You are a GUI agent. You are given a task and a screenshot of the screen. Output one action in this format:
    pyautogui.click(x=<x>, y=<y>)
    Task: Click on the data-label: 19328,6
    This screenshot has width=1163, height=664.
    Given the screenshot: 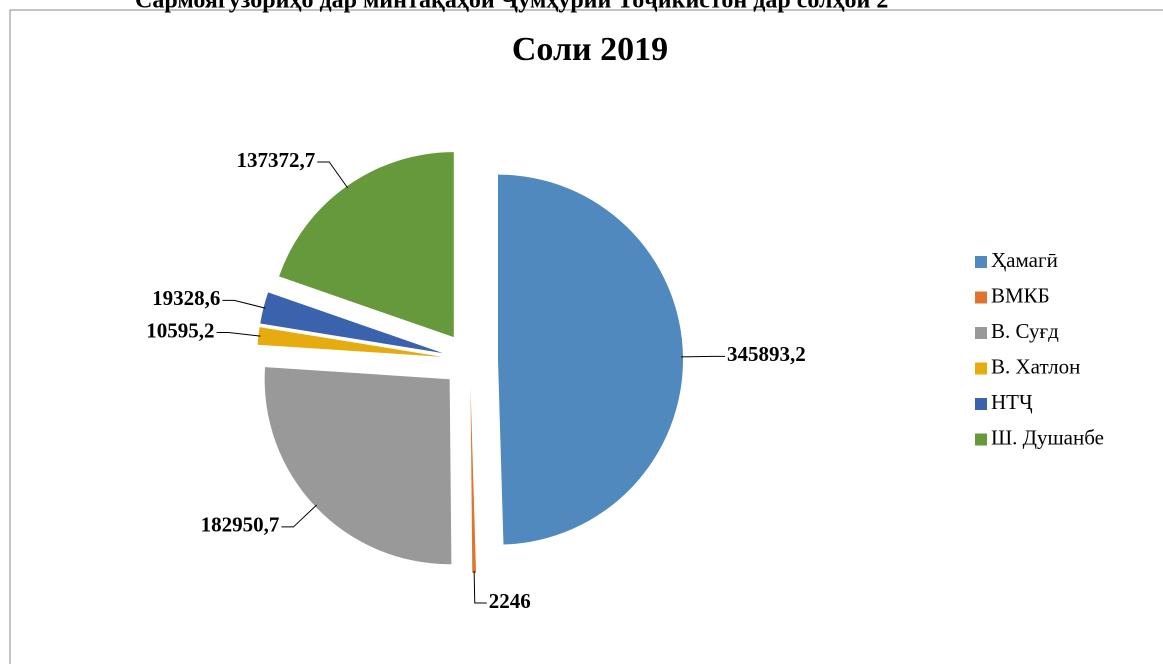 What is the action you would take?
    pyautogui.click(x=186, y=298)
    